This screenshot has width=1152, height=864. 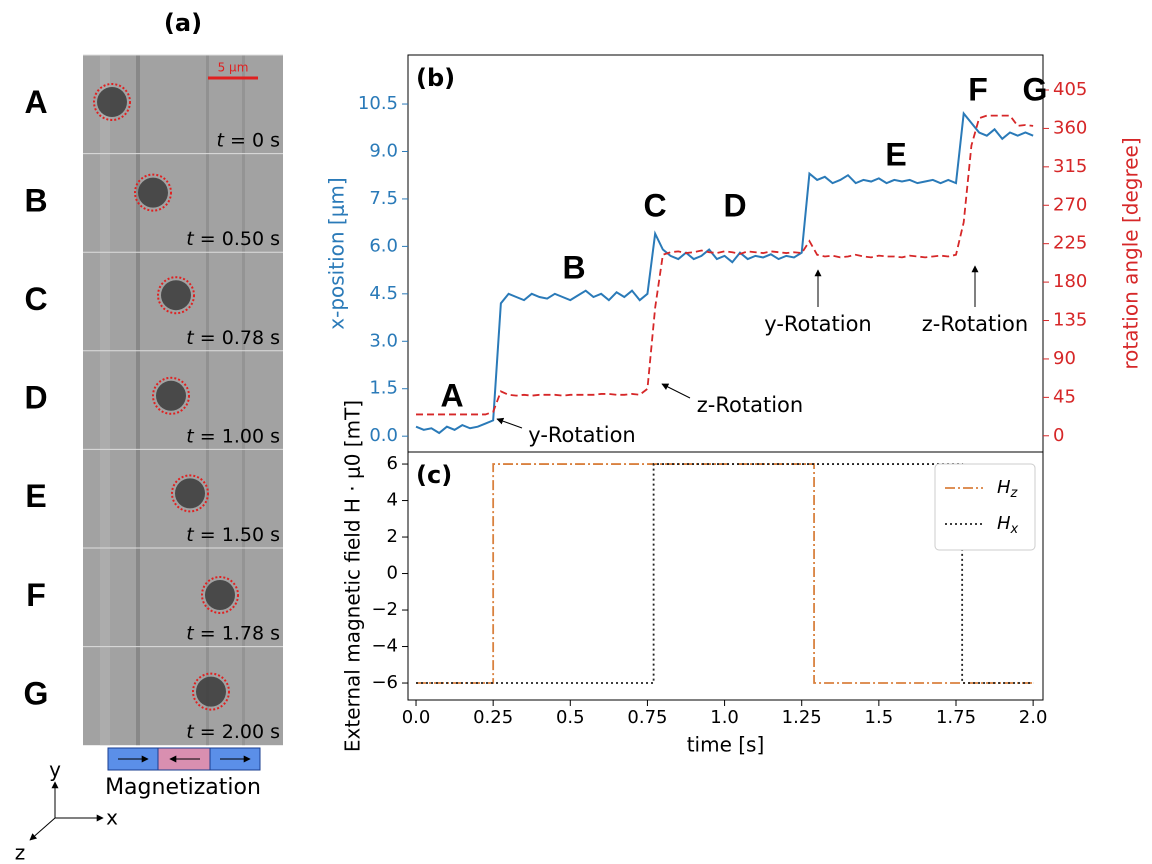 I want to click on axis-name: y, so click(x=55, y=770).